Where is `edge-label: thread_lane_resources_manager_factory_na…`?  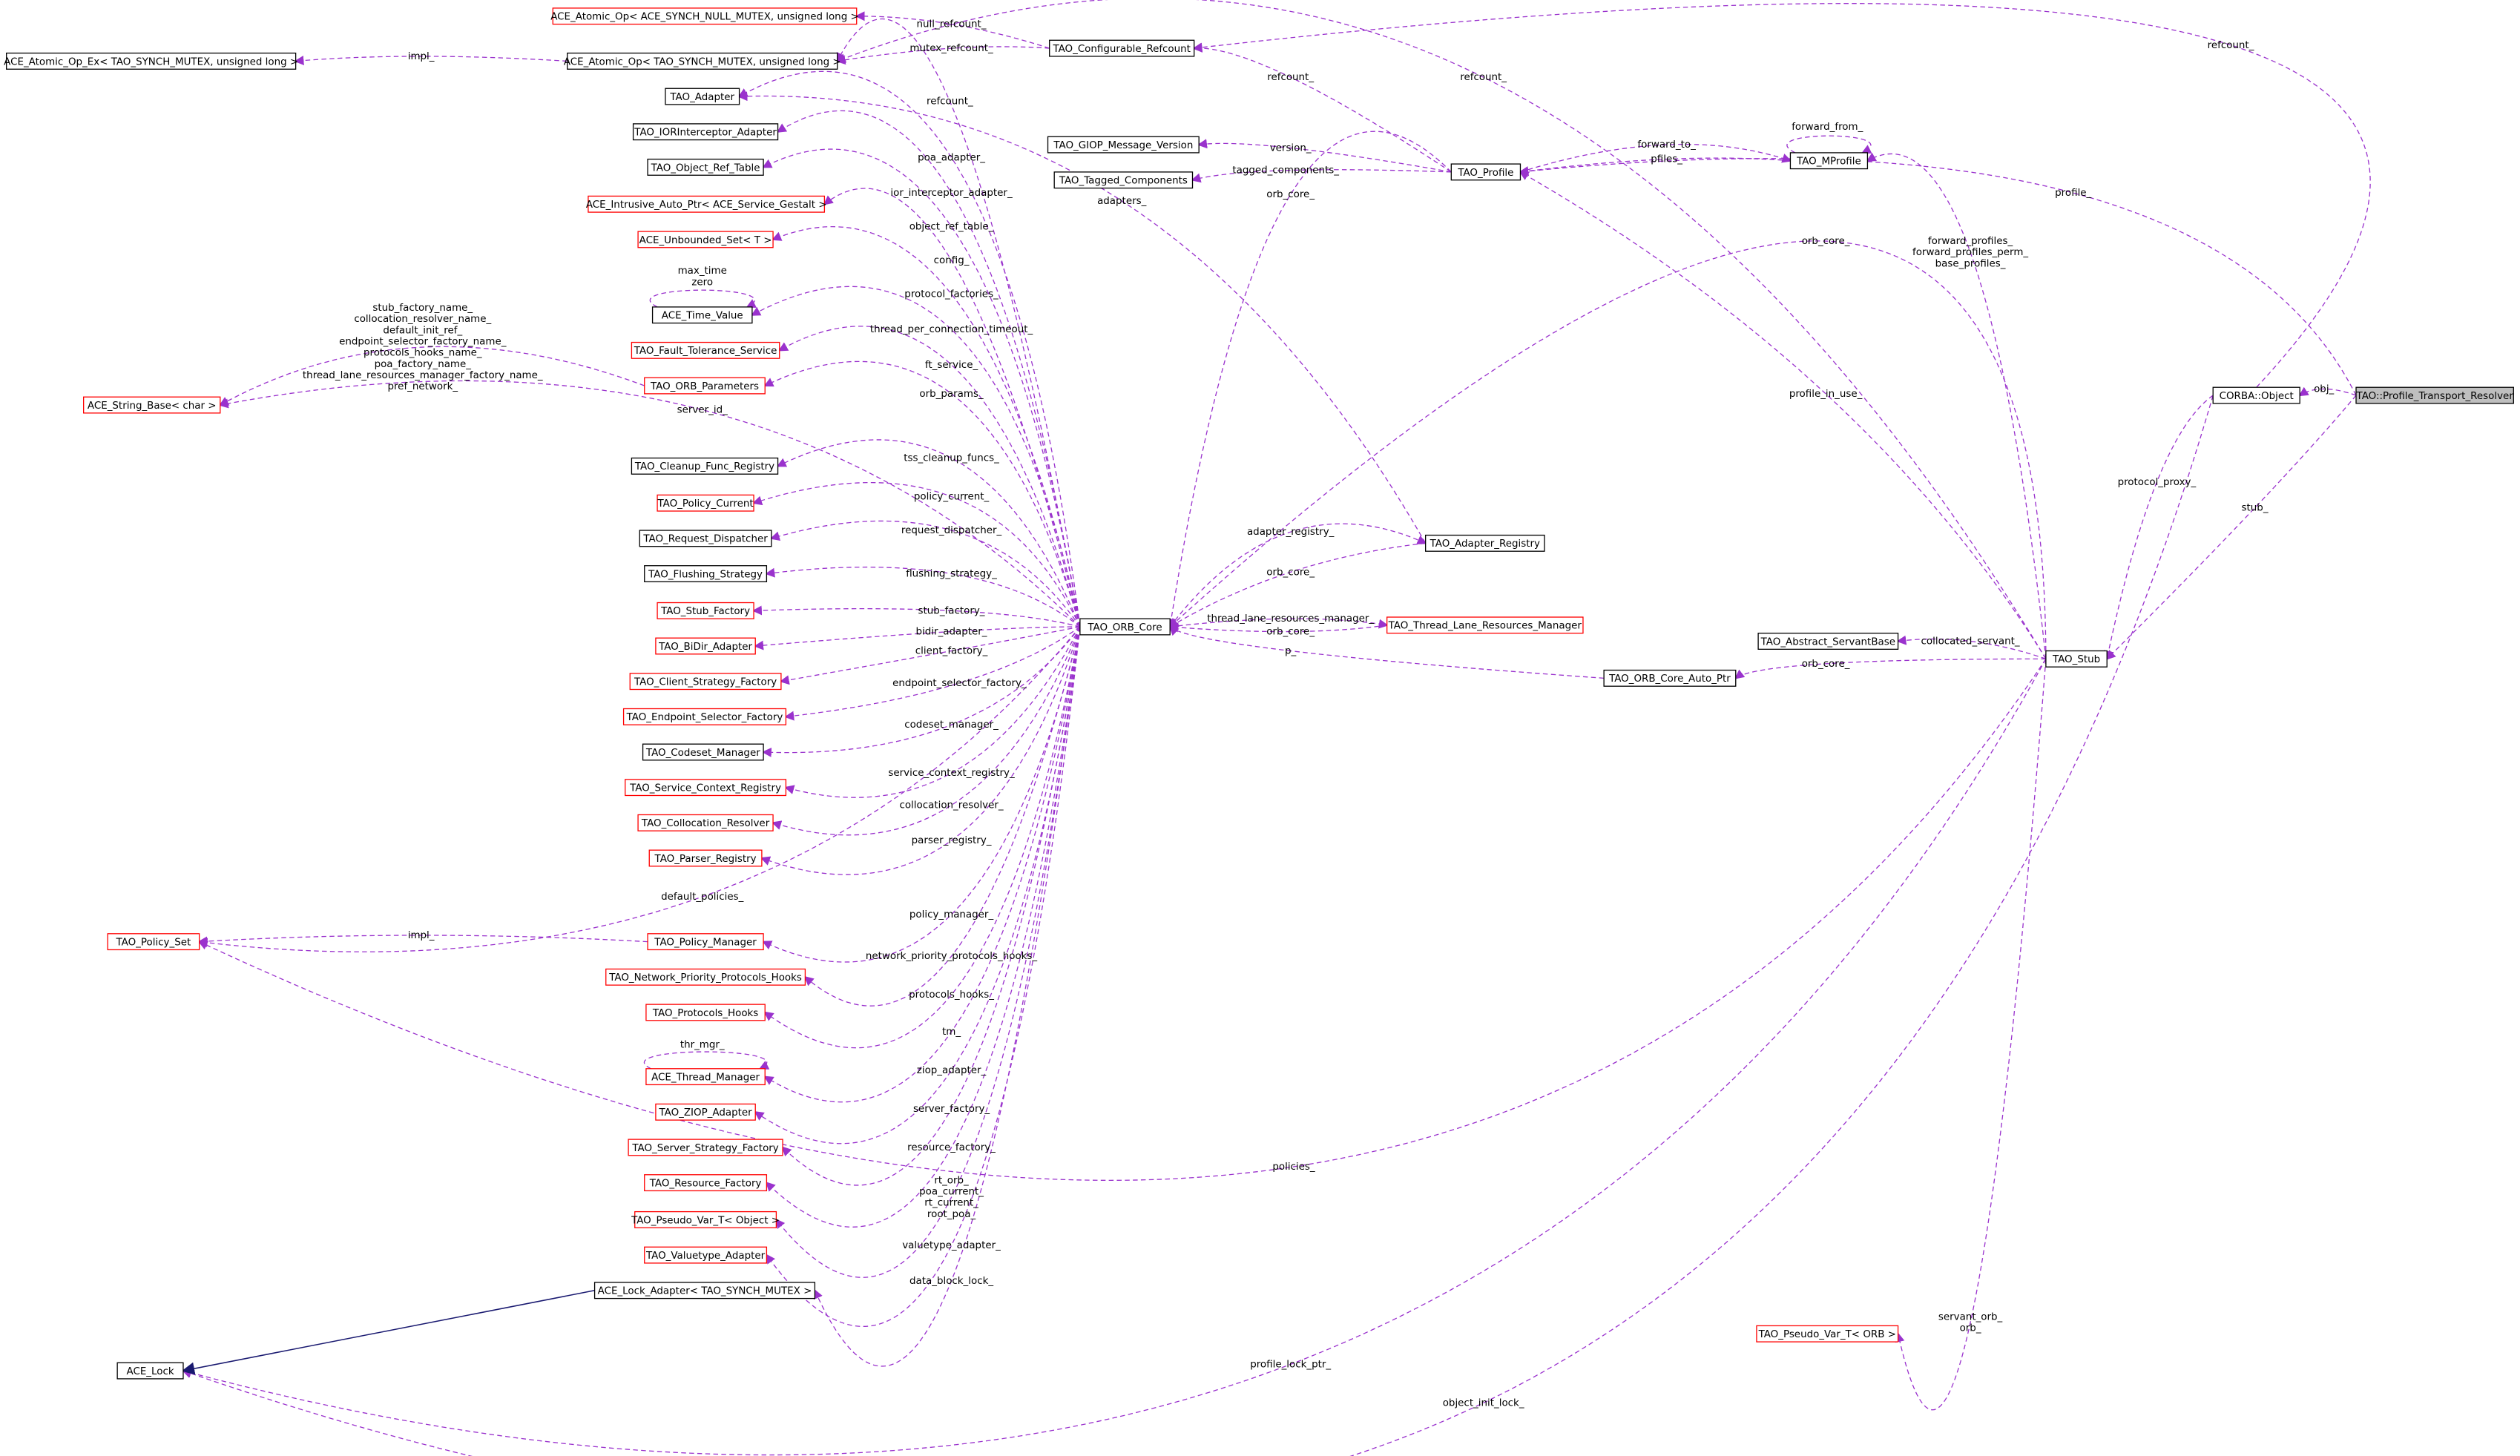
edge-label: thread_lane_resources_manager_factory_na… is located at coordinates (423, 376).